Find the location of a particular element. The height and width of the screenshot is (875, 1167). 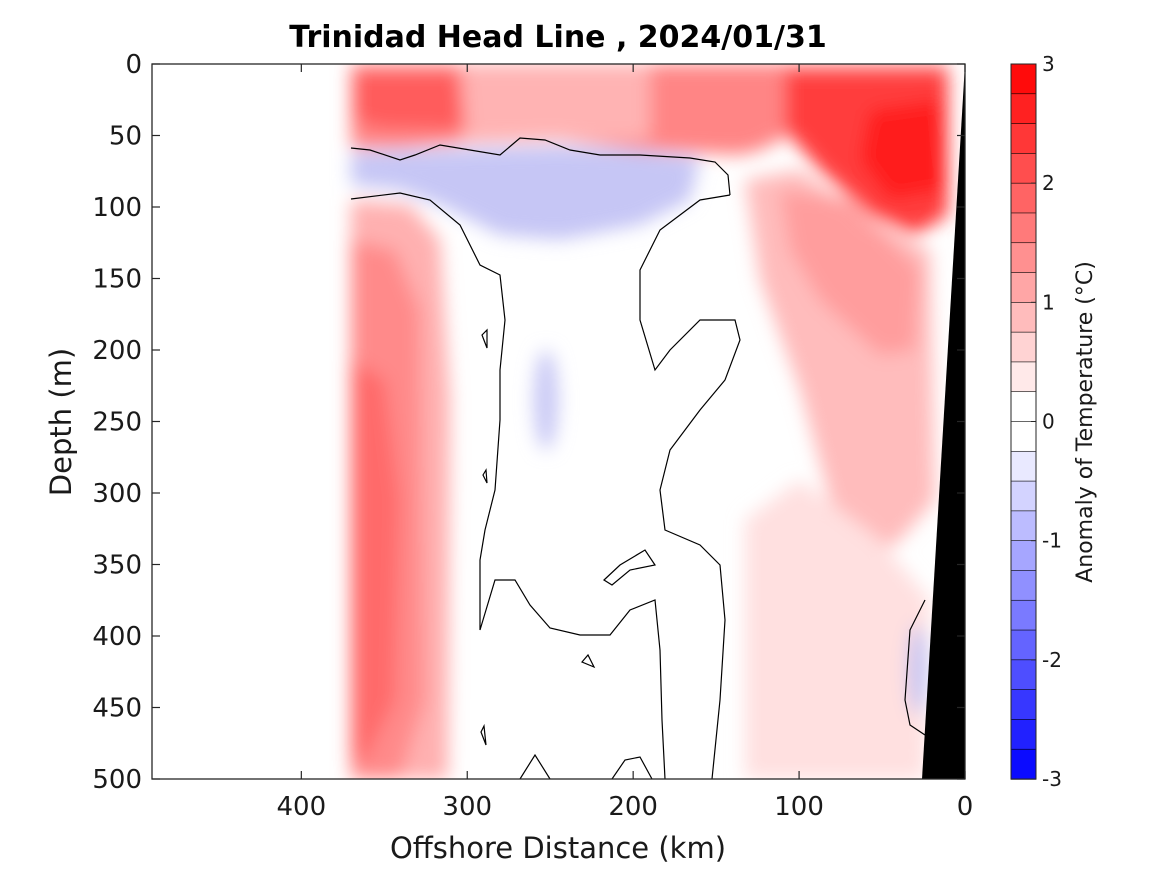

colorbar-tick-label: -2 is located at coordinates (1052, 660).